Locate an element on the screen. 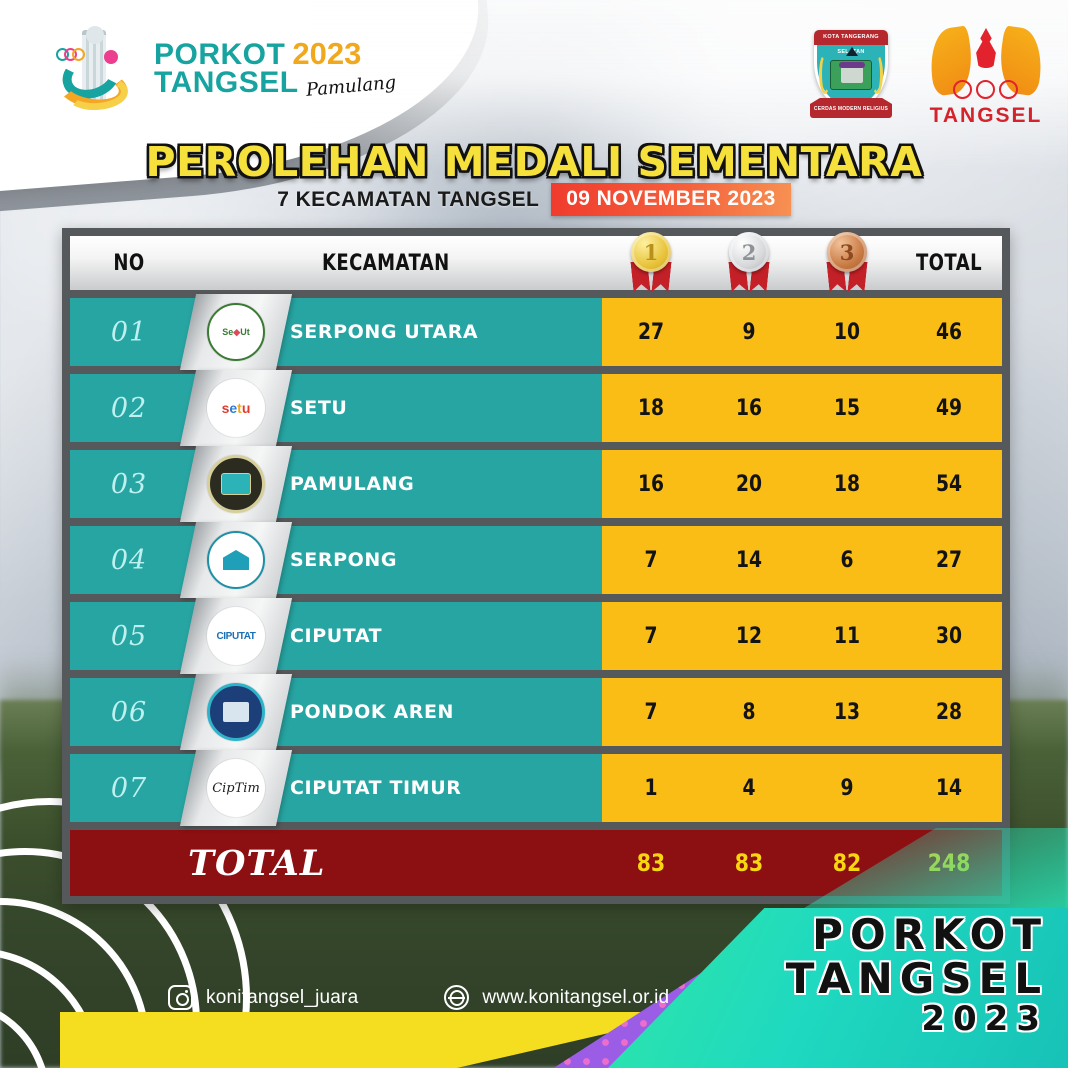  table-row: 04 SERPONG 7 14 6 27 is located at coordinates (536, 560).